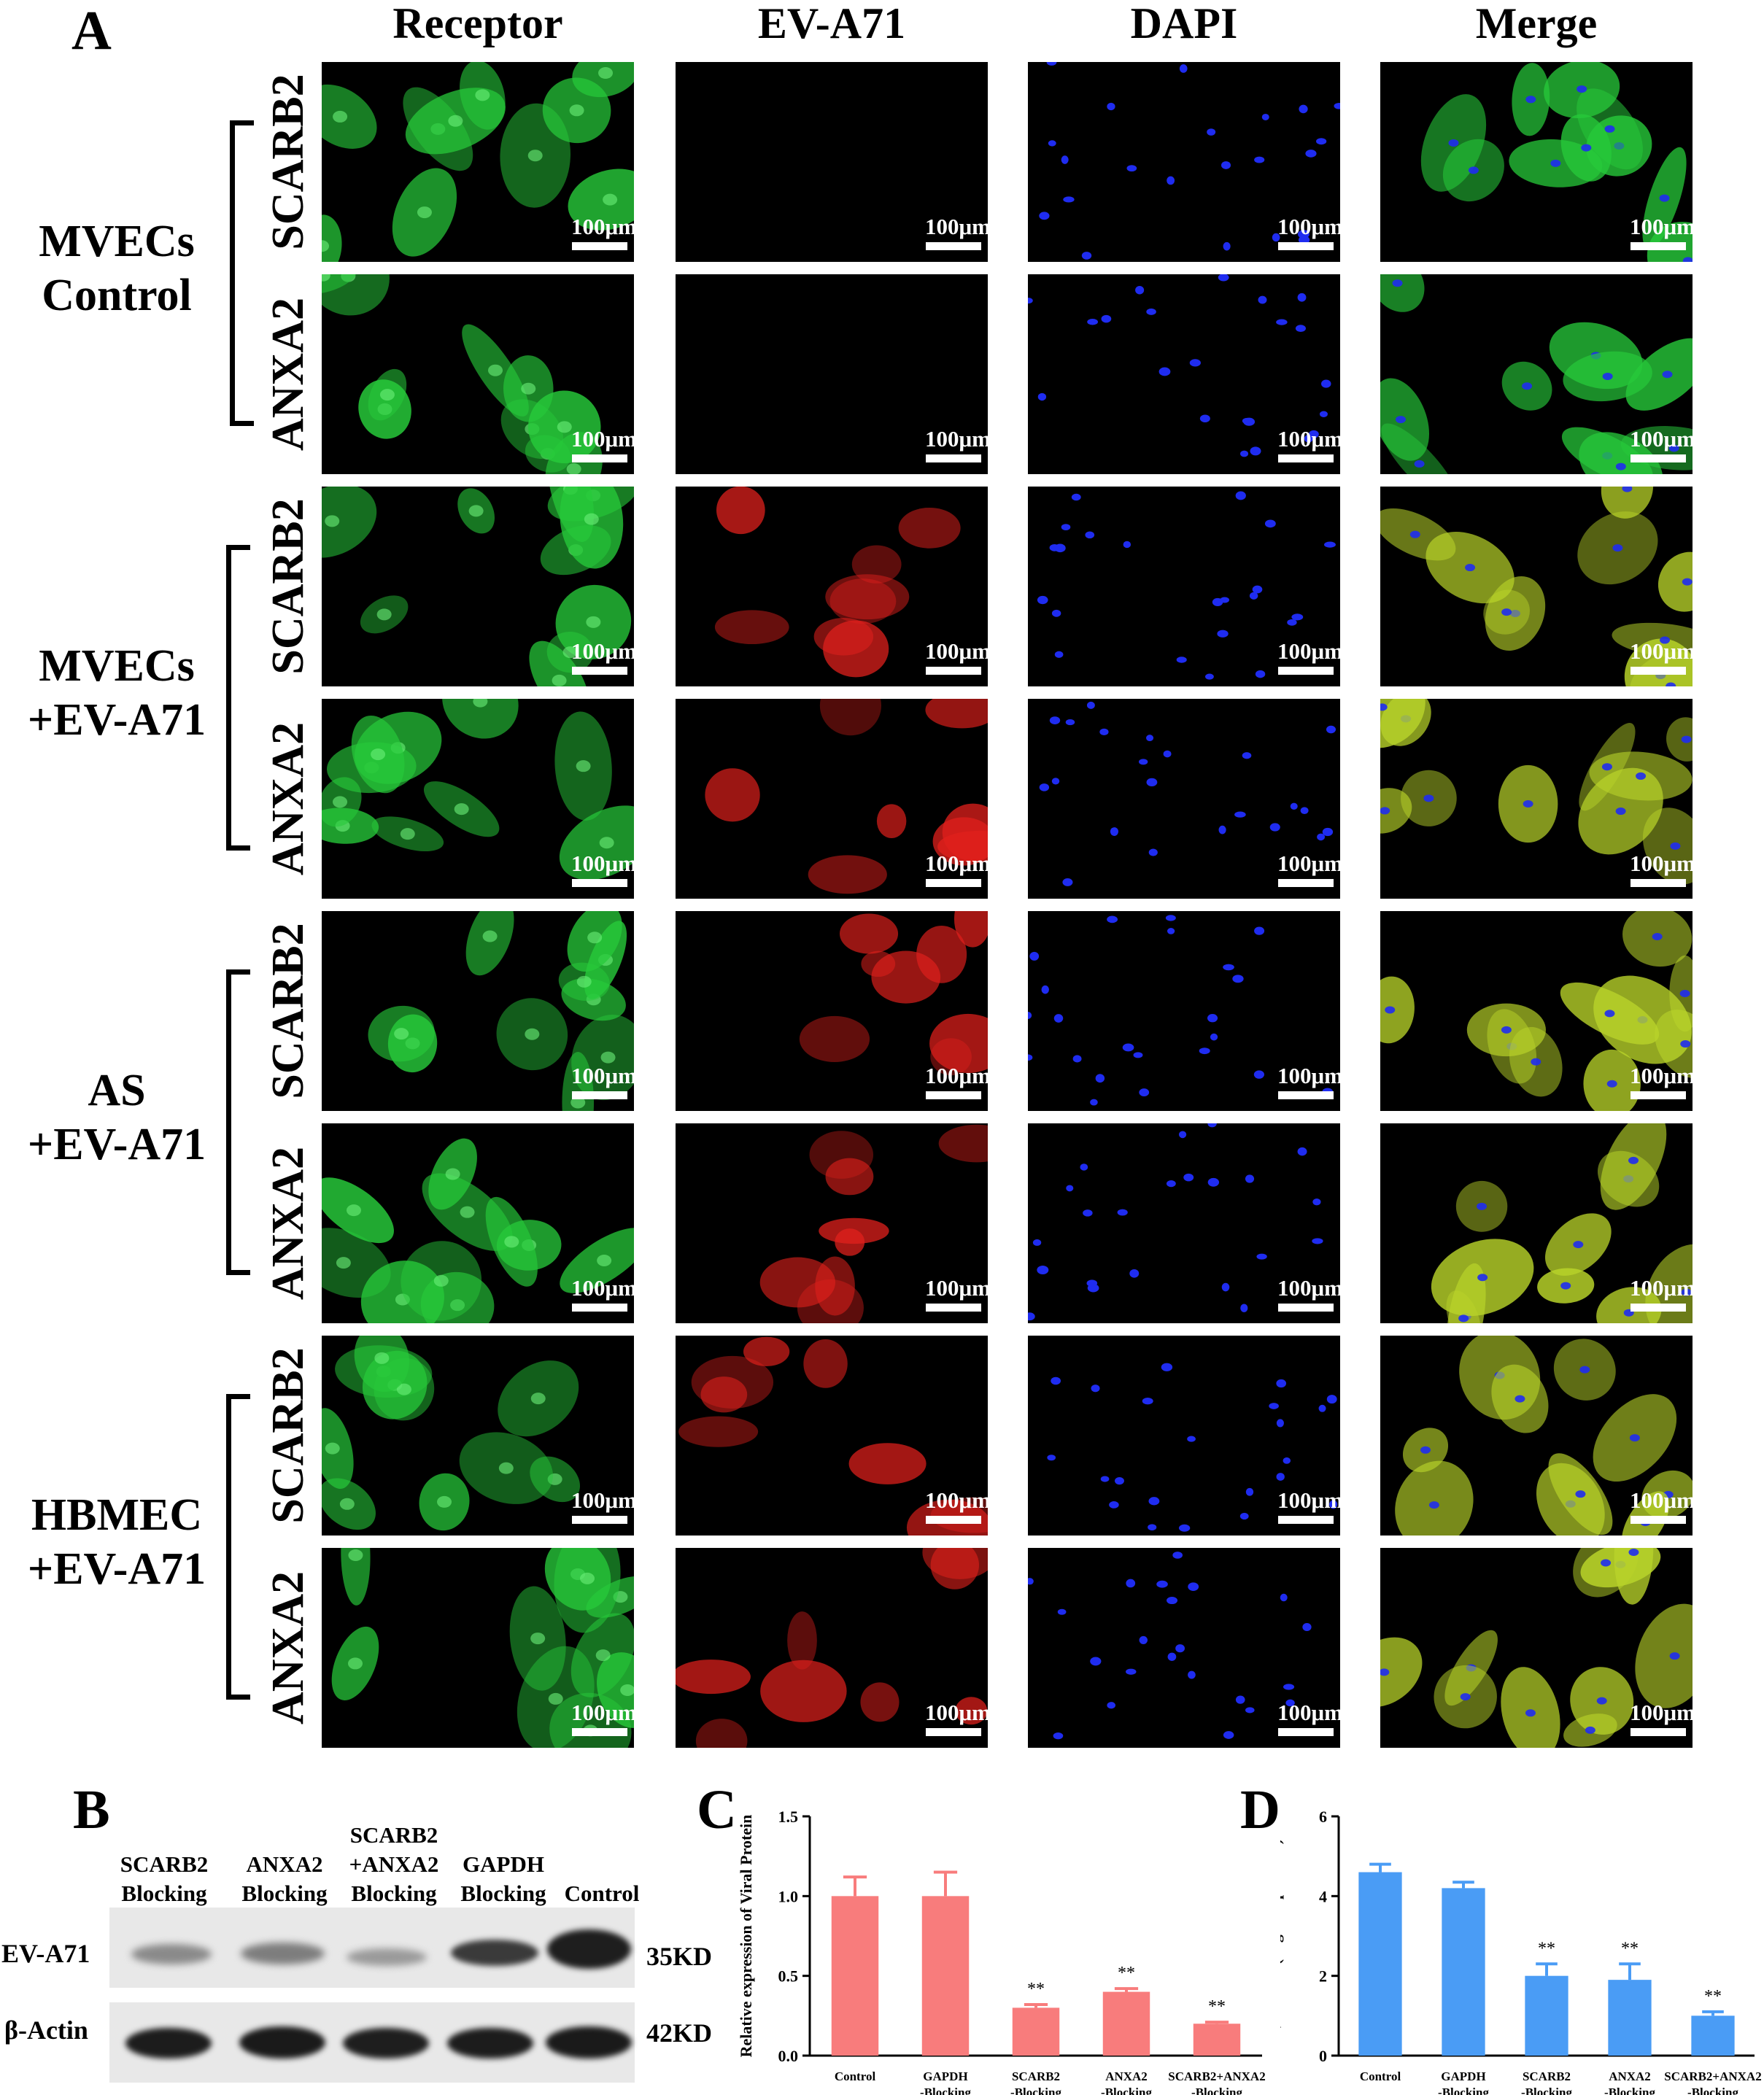 Image resolution: width=1764 pixels, height=2095 pixels. I want to click on y-tick-label: 0.5, so click(789, 1976).